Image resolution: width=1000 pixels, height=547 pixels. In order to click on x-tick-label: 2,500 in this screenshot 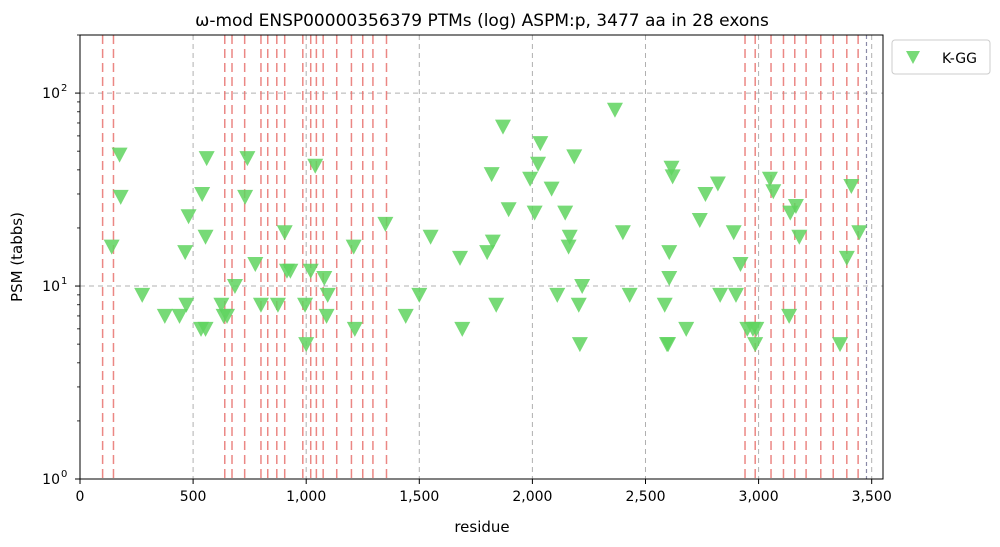, I will do `click(645, 497)`.